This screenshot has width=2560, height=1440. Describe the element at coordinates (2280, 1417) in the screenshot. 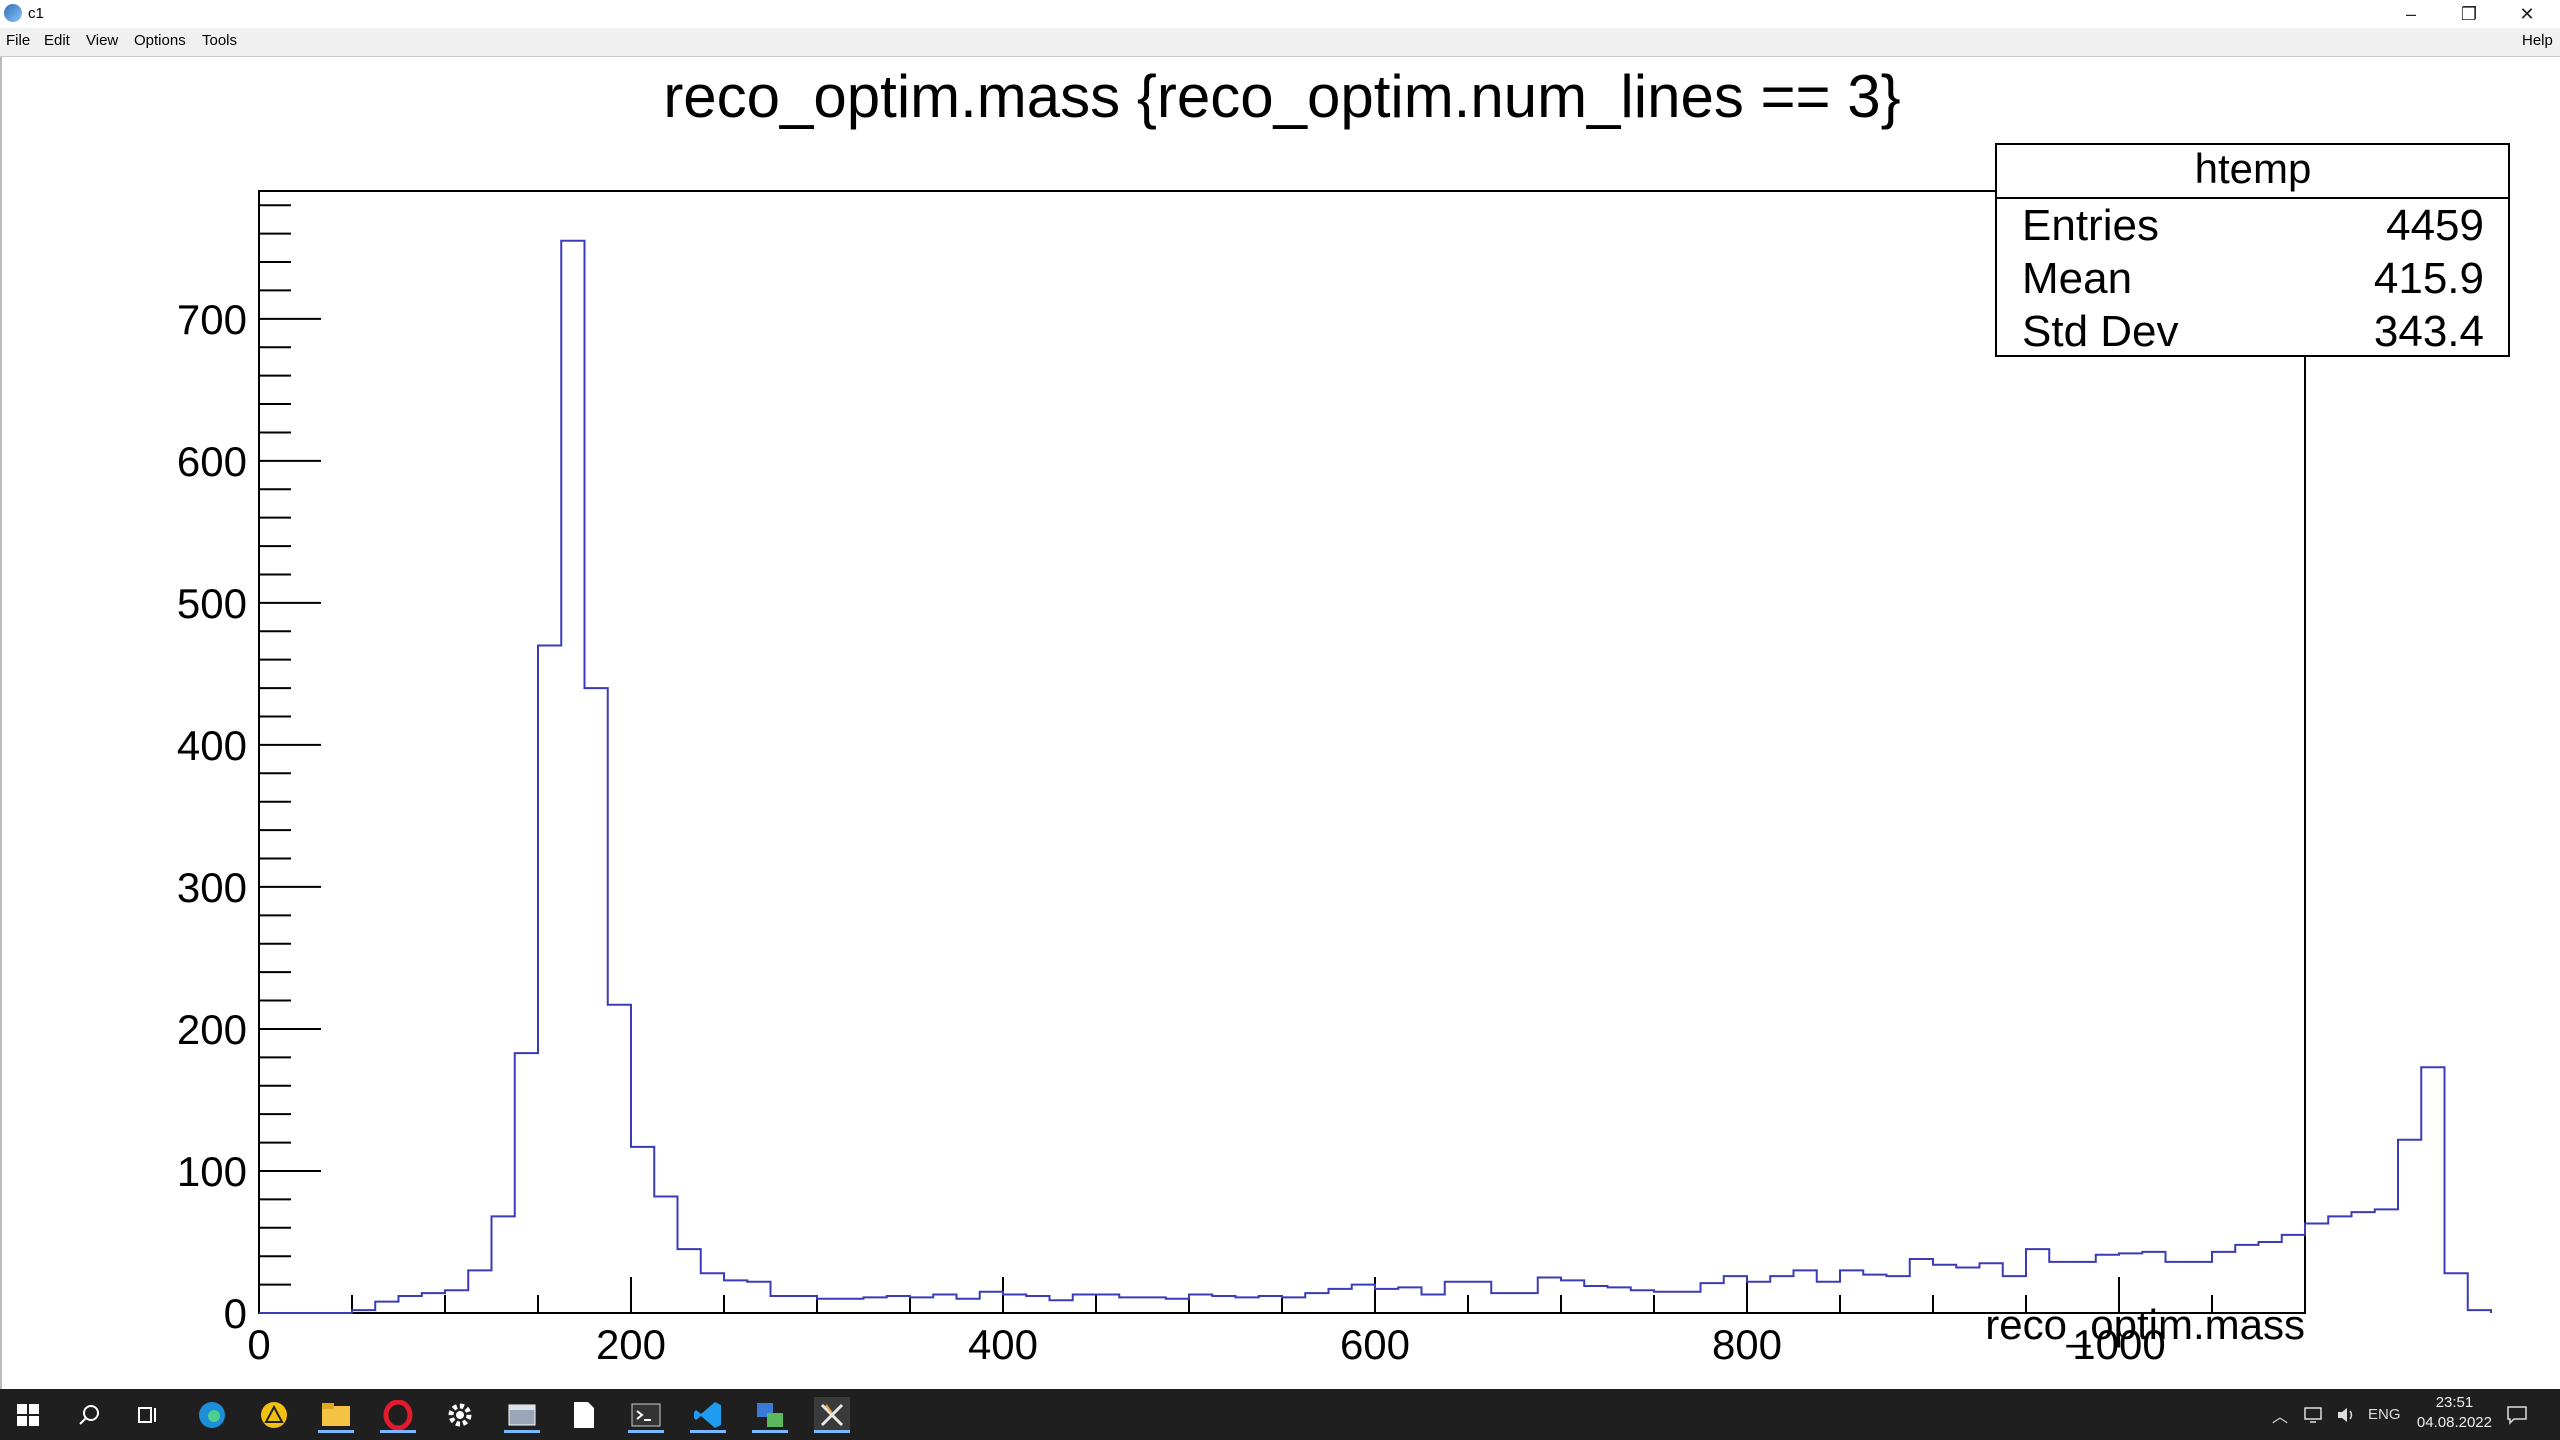

I see `tray-chevron-icon: ︿` at that location.